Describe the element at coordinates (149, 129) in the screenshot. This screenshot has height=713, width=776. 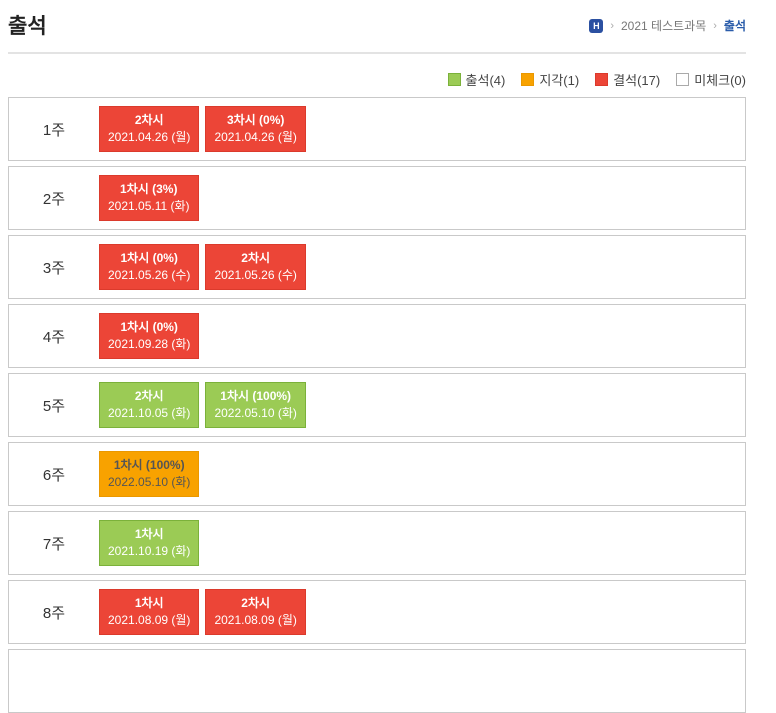
I see `session-badge: 2차시 2021.04.26 (월)` at that location.